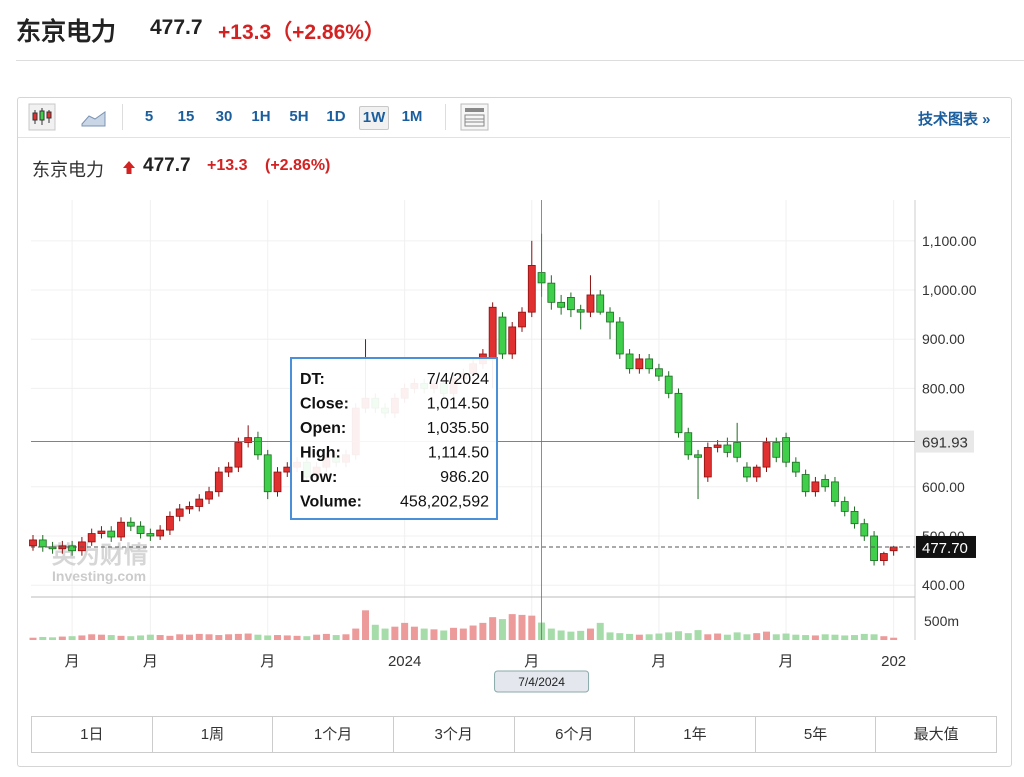 Image resolution: width=1024 pixels, height=777 pixels. Describe the element at coordinates (68, 170) in the screenshot. I see `title-name: 东京电力` at that location.